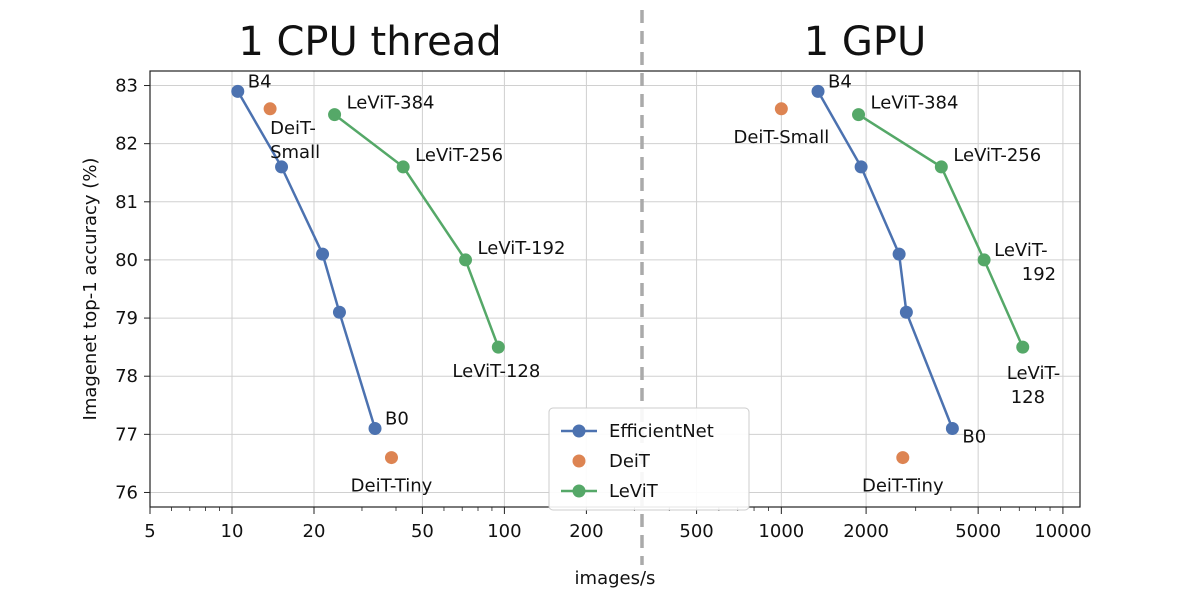 The image size is (1200, 600). I want to click on legend-label: LeViT, so click(634, 491).